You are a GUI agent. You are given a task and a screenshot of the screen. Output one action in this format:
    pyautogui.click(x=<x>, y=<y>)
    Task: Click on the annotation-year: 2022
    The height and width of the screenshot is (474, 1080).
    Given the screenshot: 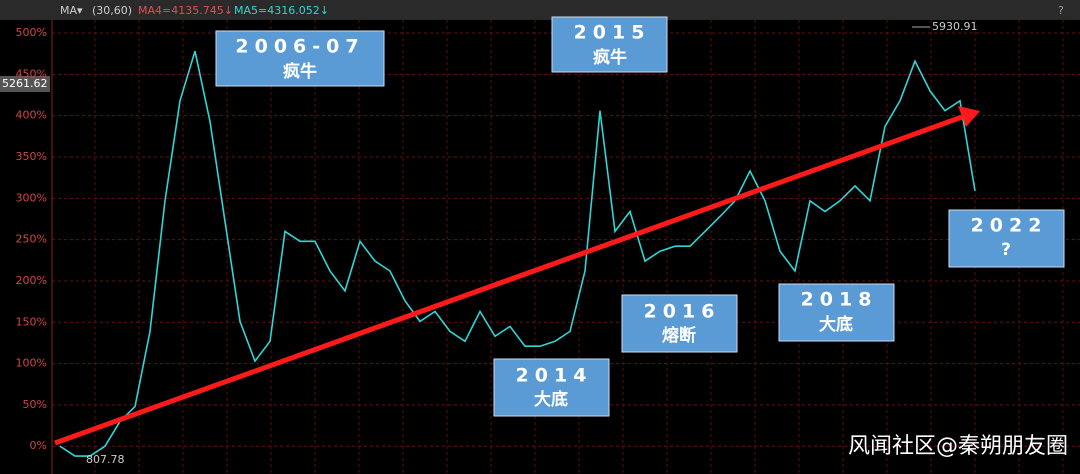 What is the action you would take?
    pyautogui.click(x=1009, y=226)
    